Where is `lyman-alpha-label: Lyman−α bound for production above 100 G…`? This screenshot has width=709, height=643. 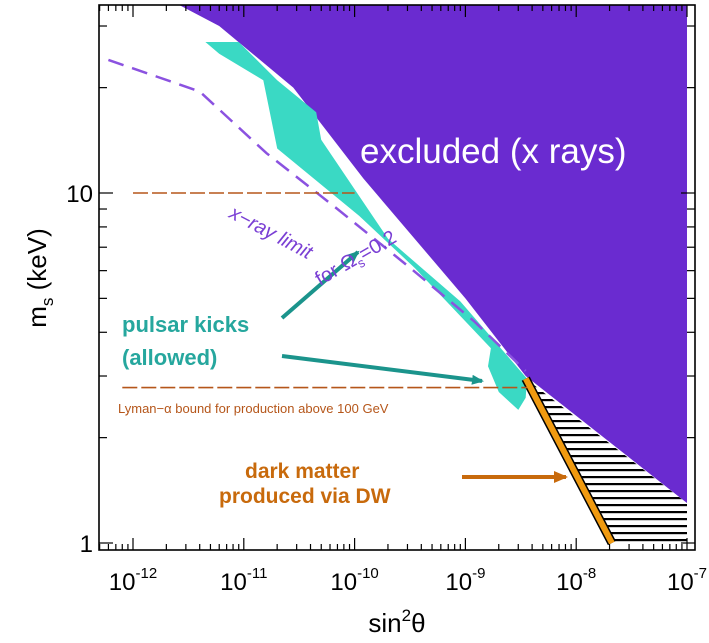 lyman-alpha-label: Lyman−α bound for production above 100 G… is located at coordinates (253, 408).